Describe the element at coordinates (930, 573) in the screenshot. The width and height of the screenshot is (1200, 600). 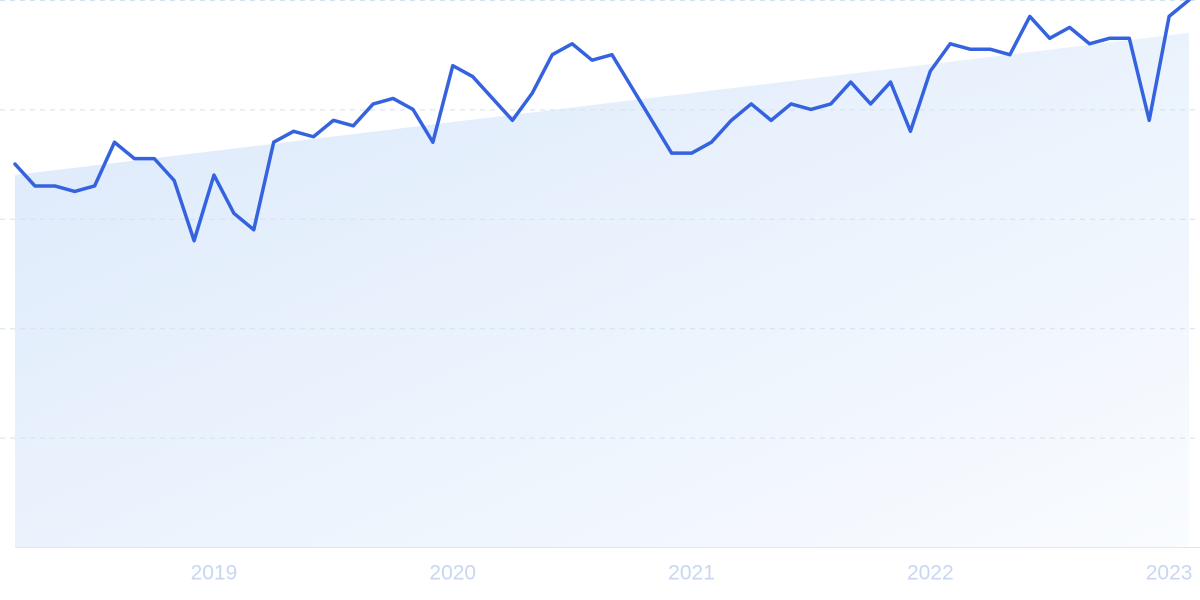
I see `x-tick-label: 2022` at that location.